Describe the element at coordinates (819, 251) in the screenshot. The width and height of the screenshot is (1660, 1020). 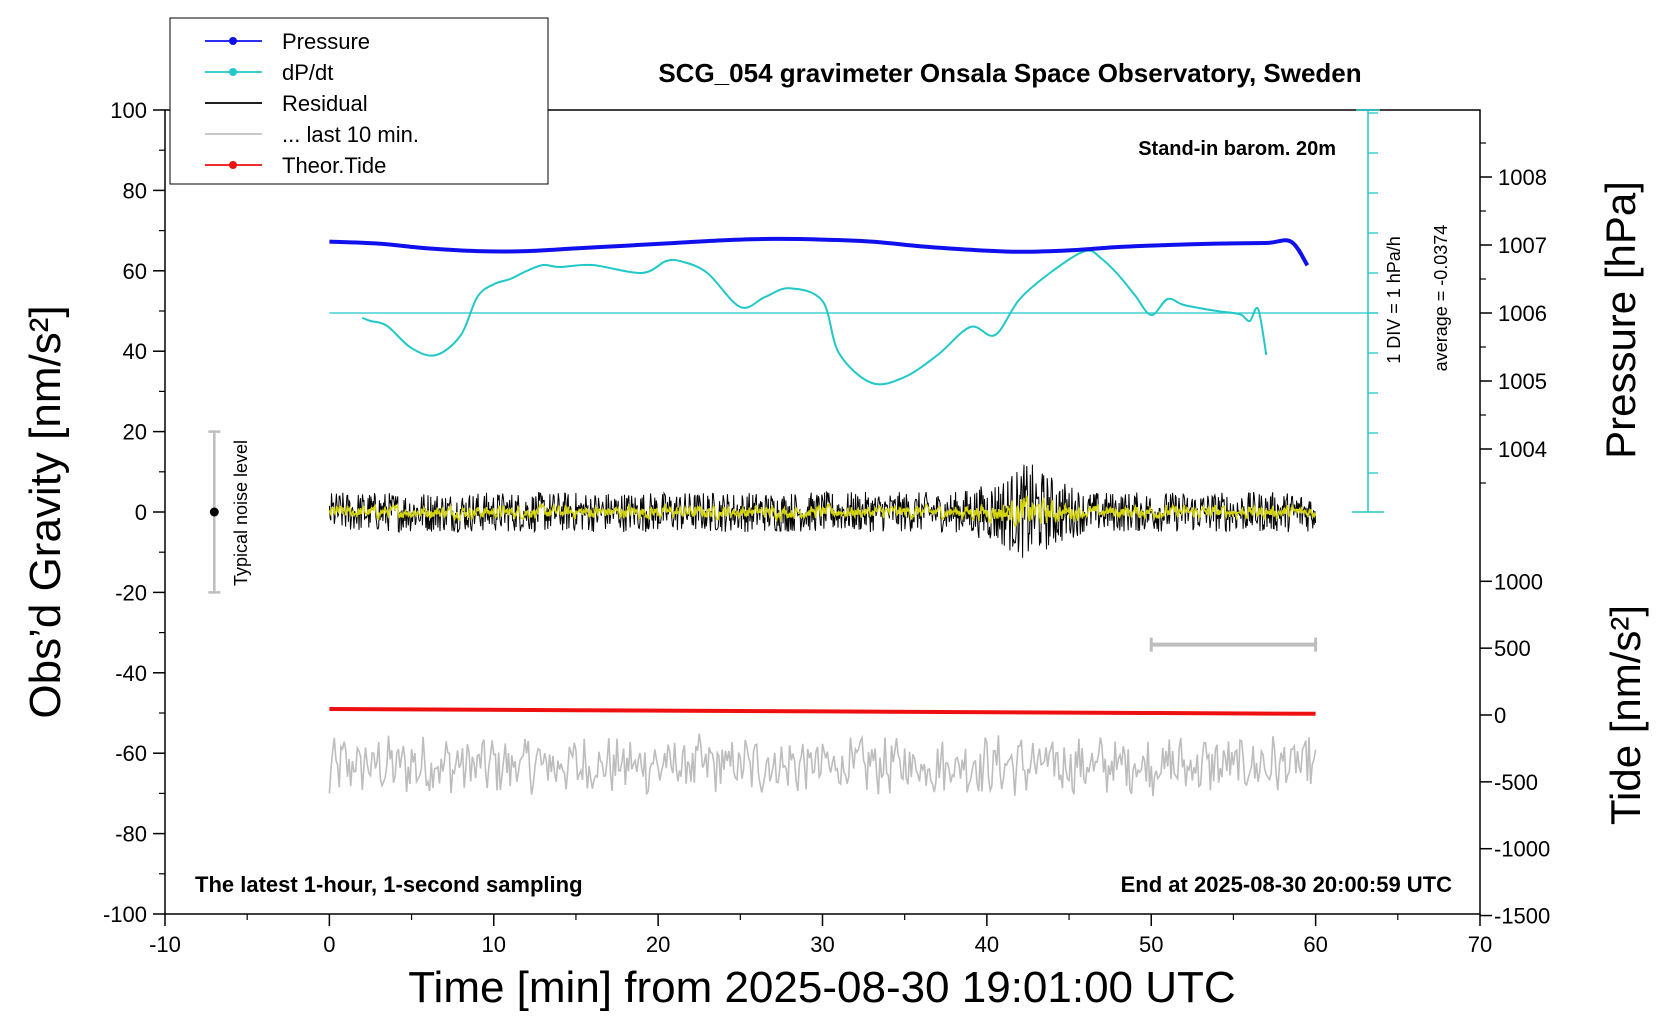
I see `series-pressure` at that location.